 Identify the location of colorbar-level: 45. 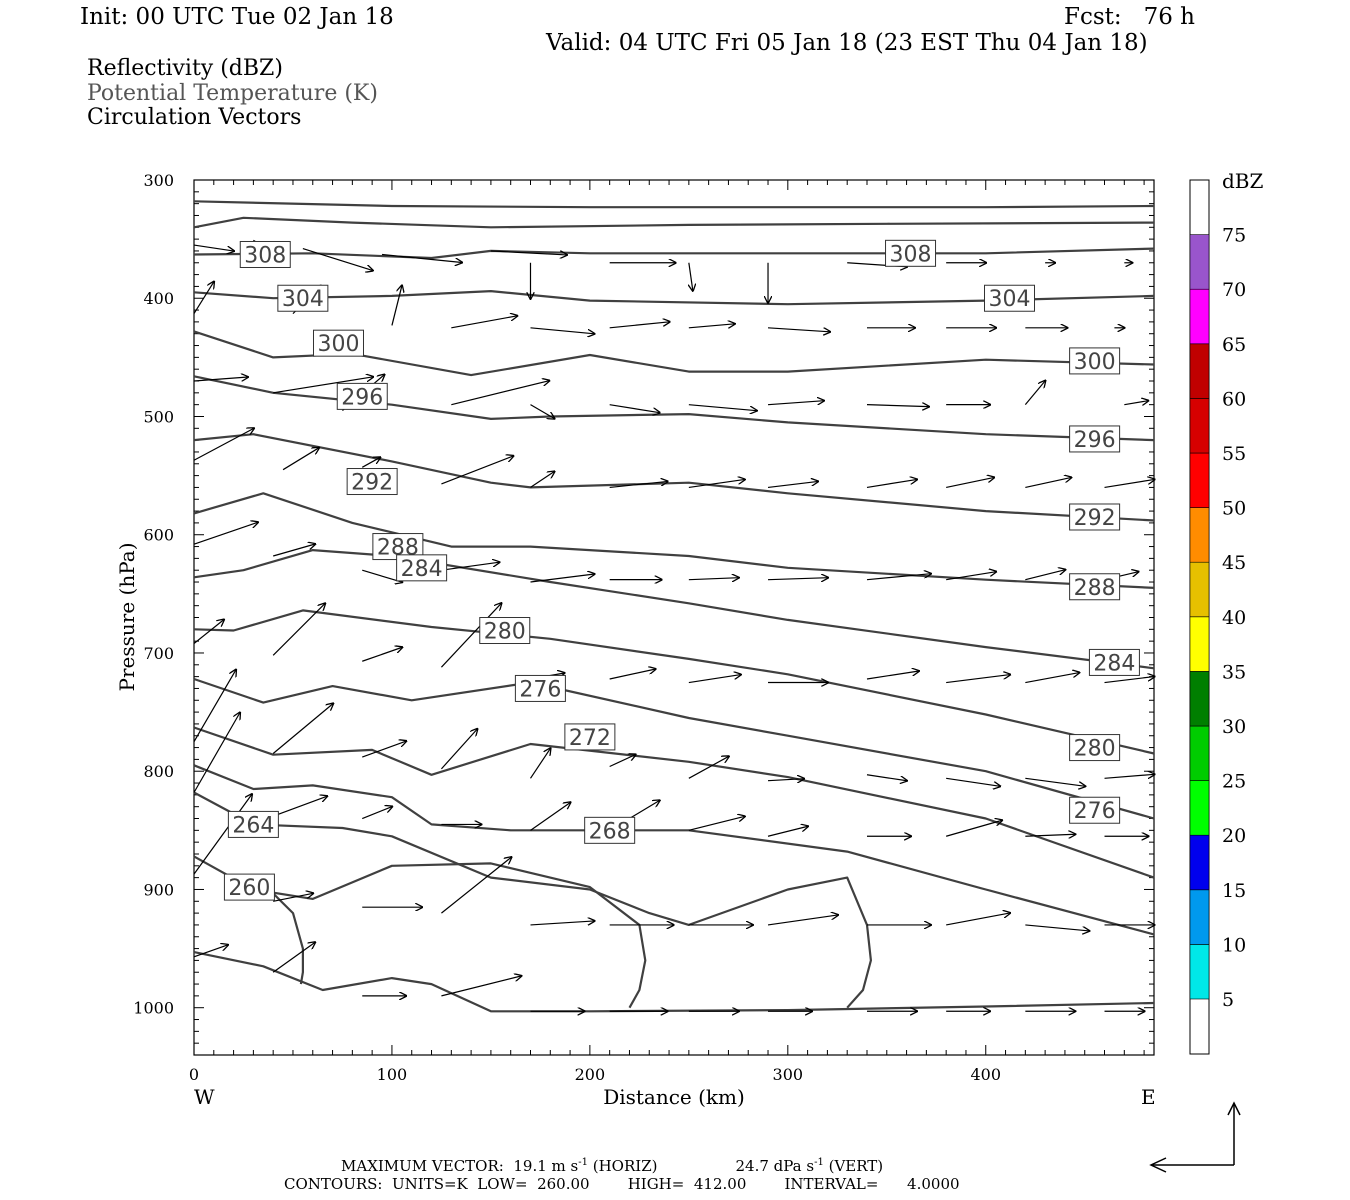
(1234, 563).